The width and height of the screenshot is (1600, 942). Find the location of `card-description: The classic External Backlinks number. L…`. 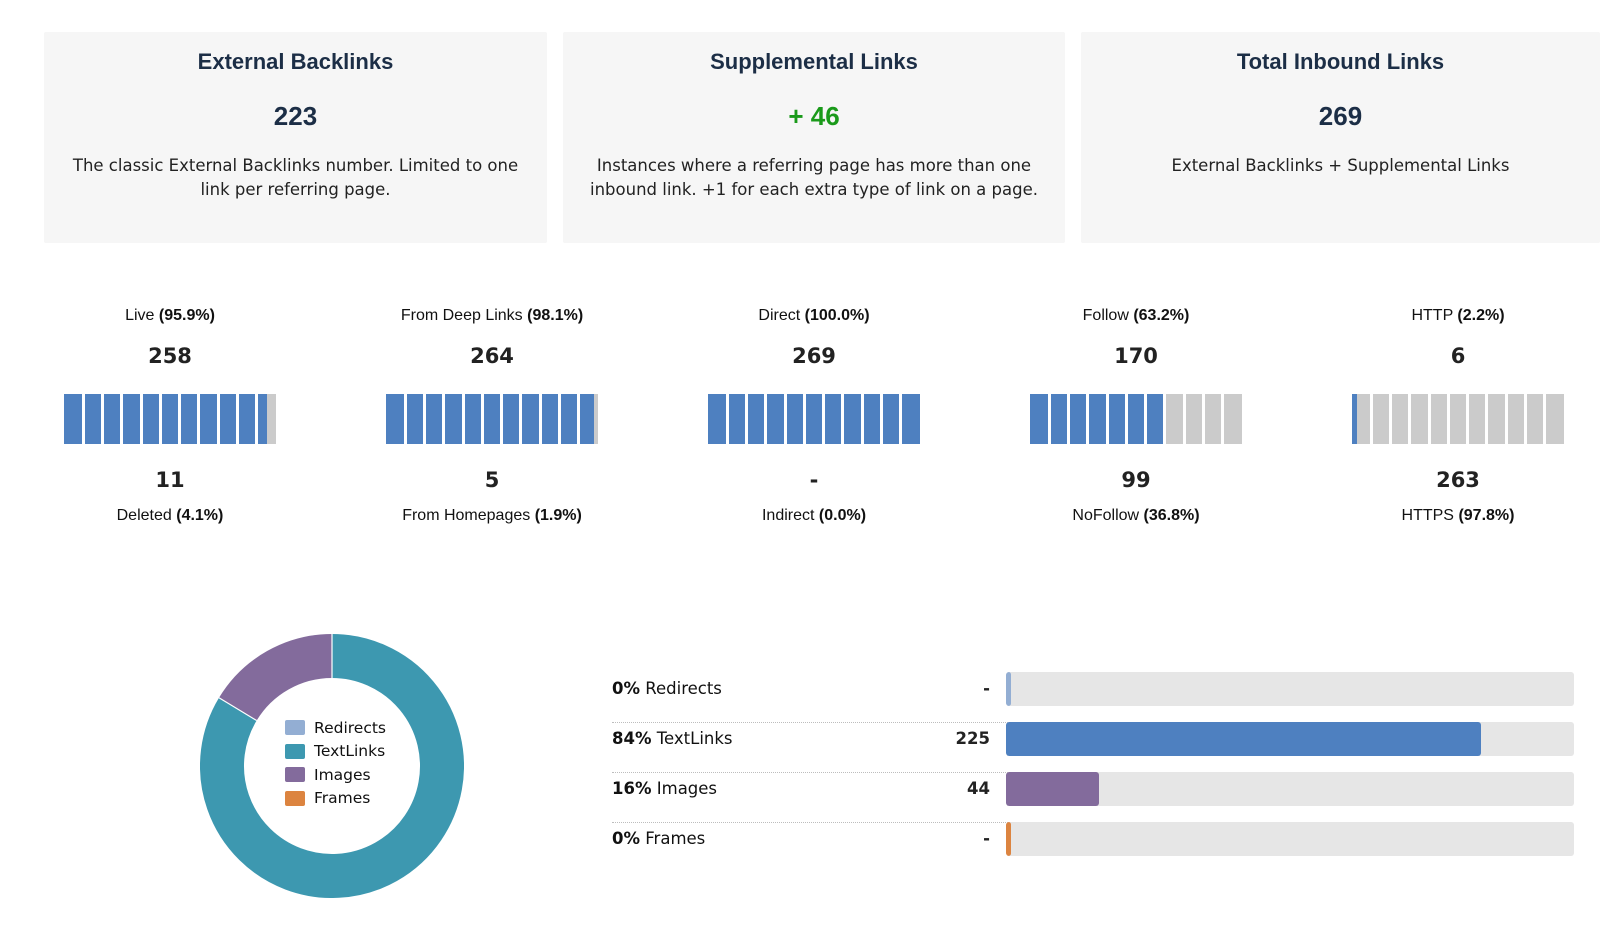

card-description: The classic External Backlinks number. L… is located at coordinates (295, 177).